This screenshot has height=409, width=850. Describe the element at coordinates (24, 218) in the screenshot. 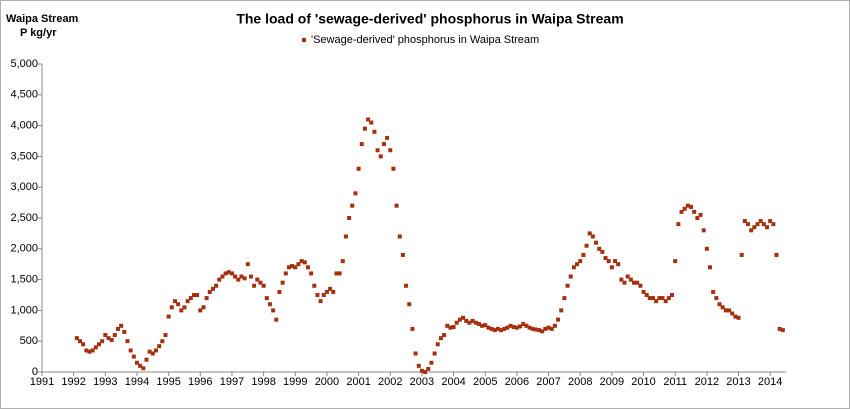

I see `y-tick-label: 2,500` at that location.